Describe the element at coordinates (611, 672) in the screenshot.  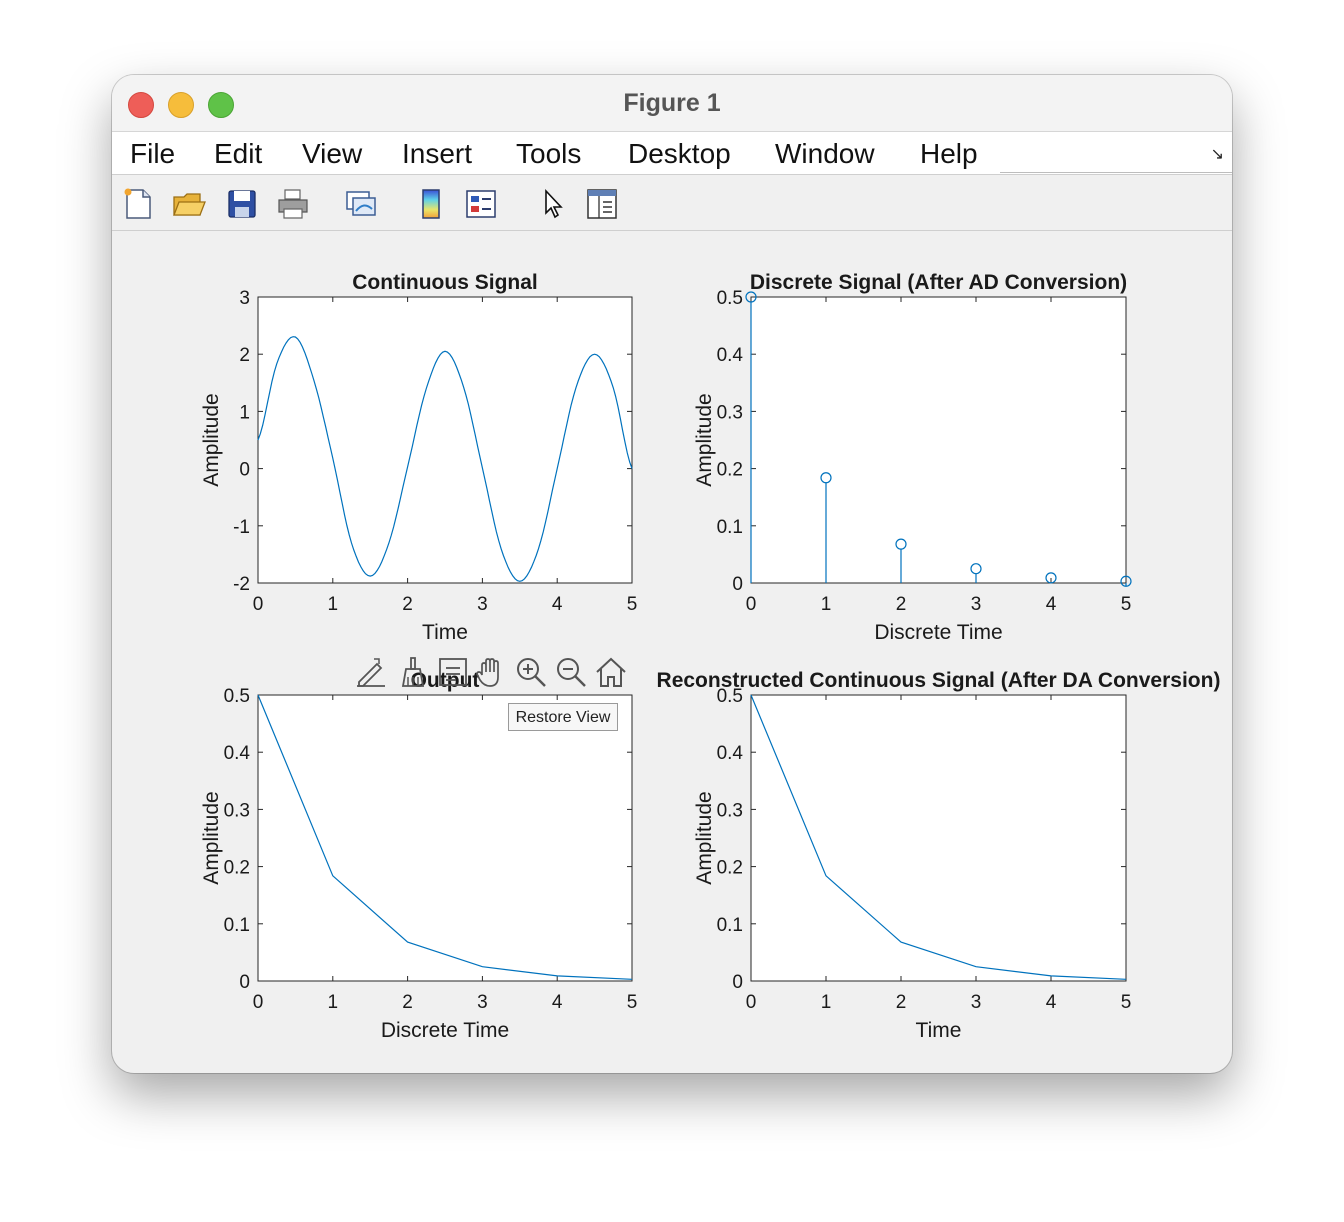
I see `home-icon` at that location.